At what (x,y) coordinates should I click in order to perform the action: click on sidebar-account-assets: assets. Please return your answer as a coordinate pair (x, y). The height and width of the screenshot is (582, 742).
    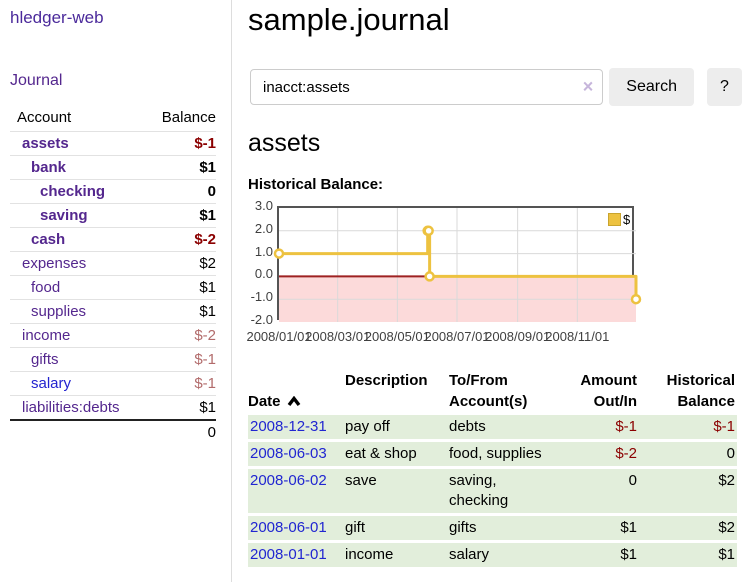
    Looking at the image, I should click on (45, 143).